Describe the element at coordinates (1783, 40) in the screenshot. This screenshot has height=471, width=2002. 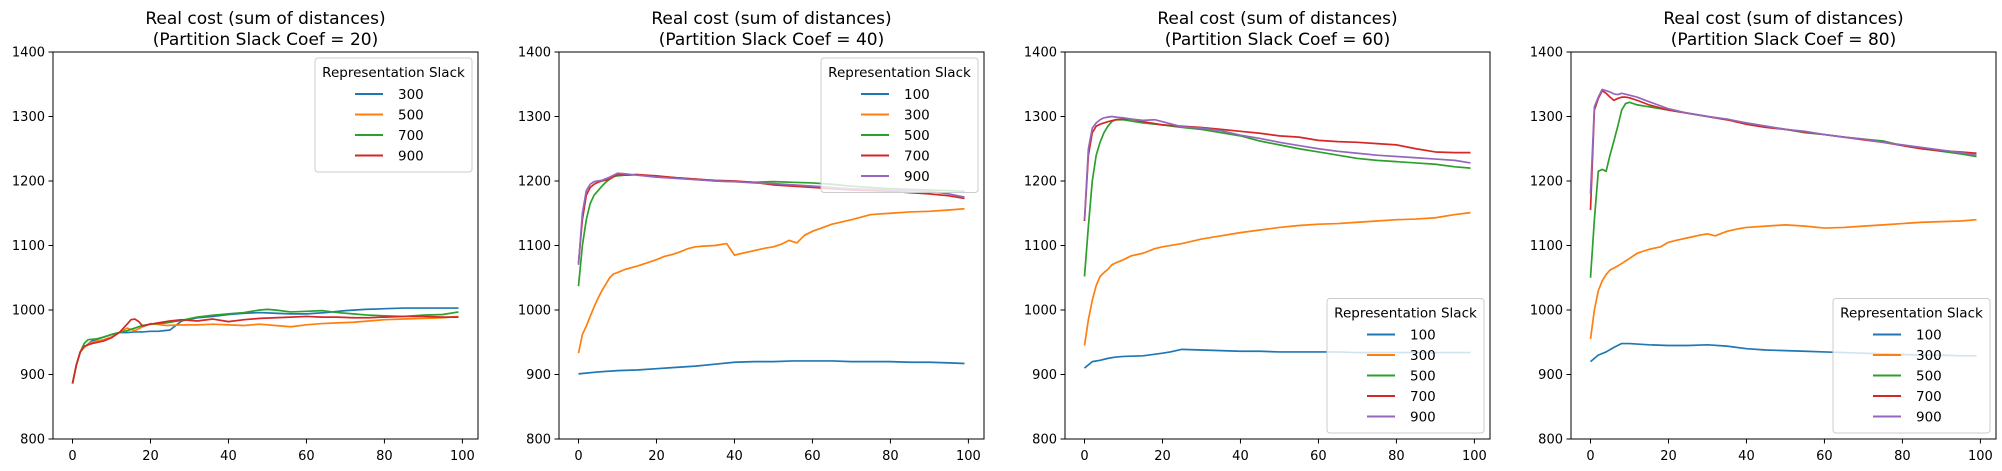
I see `chart-title-line-2: (Partition Slack Coef = 80)` at that location.